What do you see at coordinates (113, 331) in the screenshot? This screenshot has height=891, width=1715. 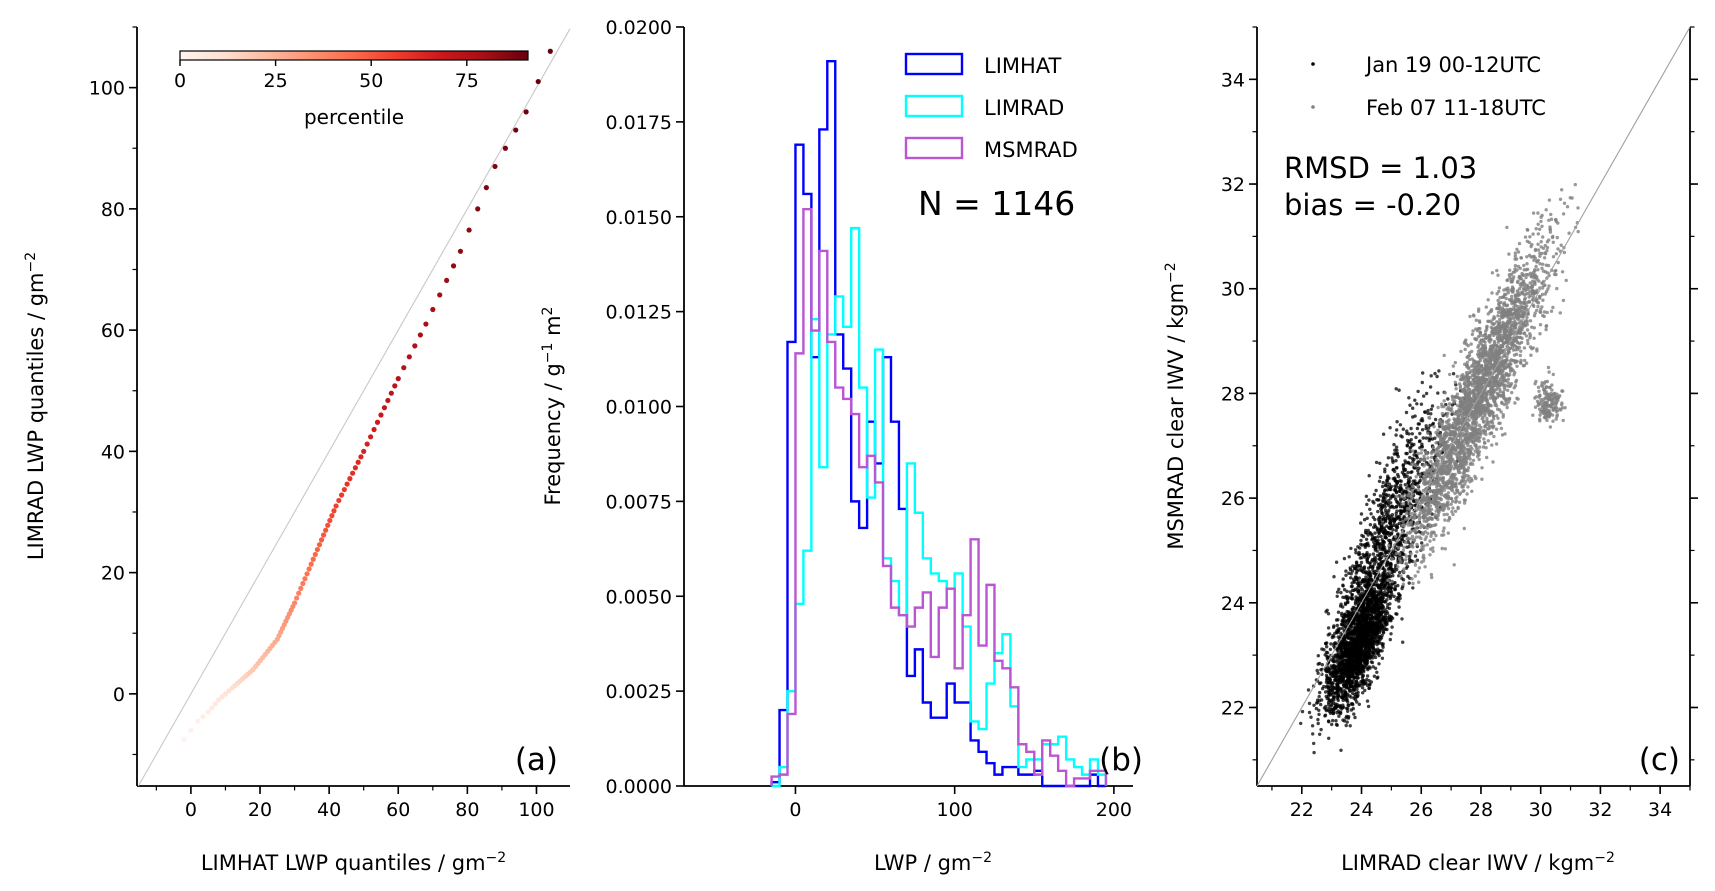 I see `y-tick-label: 60` at bounding box center [113, 331].